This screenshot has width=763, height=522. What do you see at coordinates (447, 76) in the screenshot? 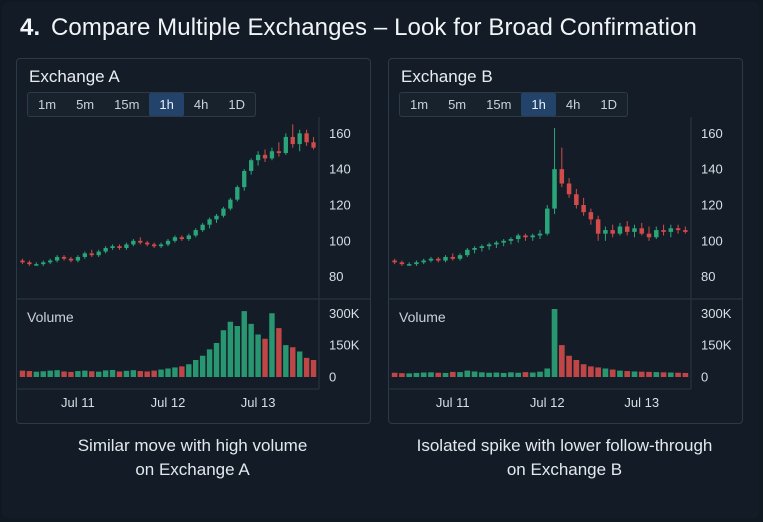
I see `exchange-b-title: Exchange B` at bounding box center [447, 76].